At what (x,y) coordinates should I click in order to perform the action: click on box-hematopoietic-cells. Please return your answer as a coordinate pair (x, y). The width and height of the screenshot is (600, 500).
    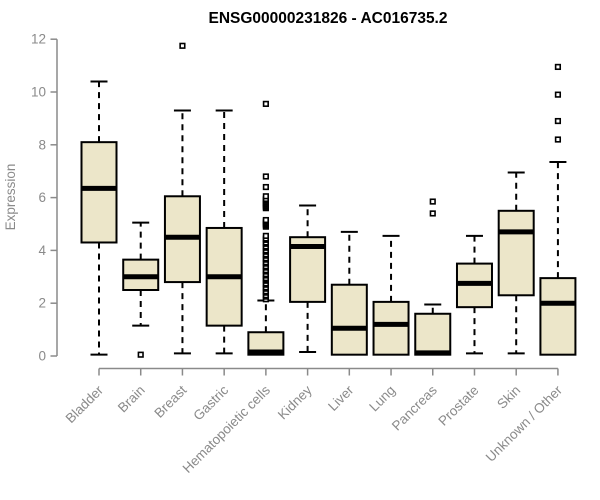
    Looking at the image, I should click on (266, 343).